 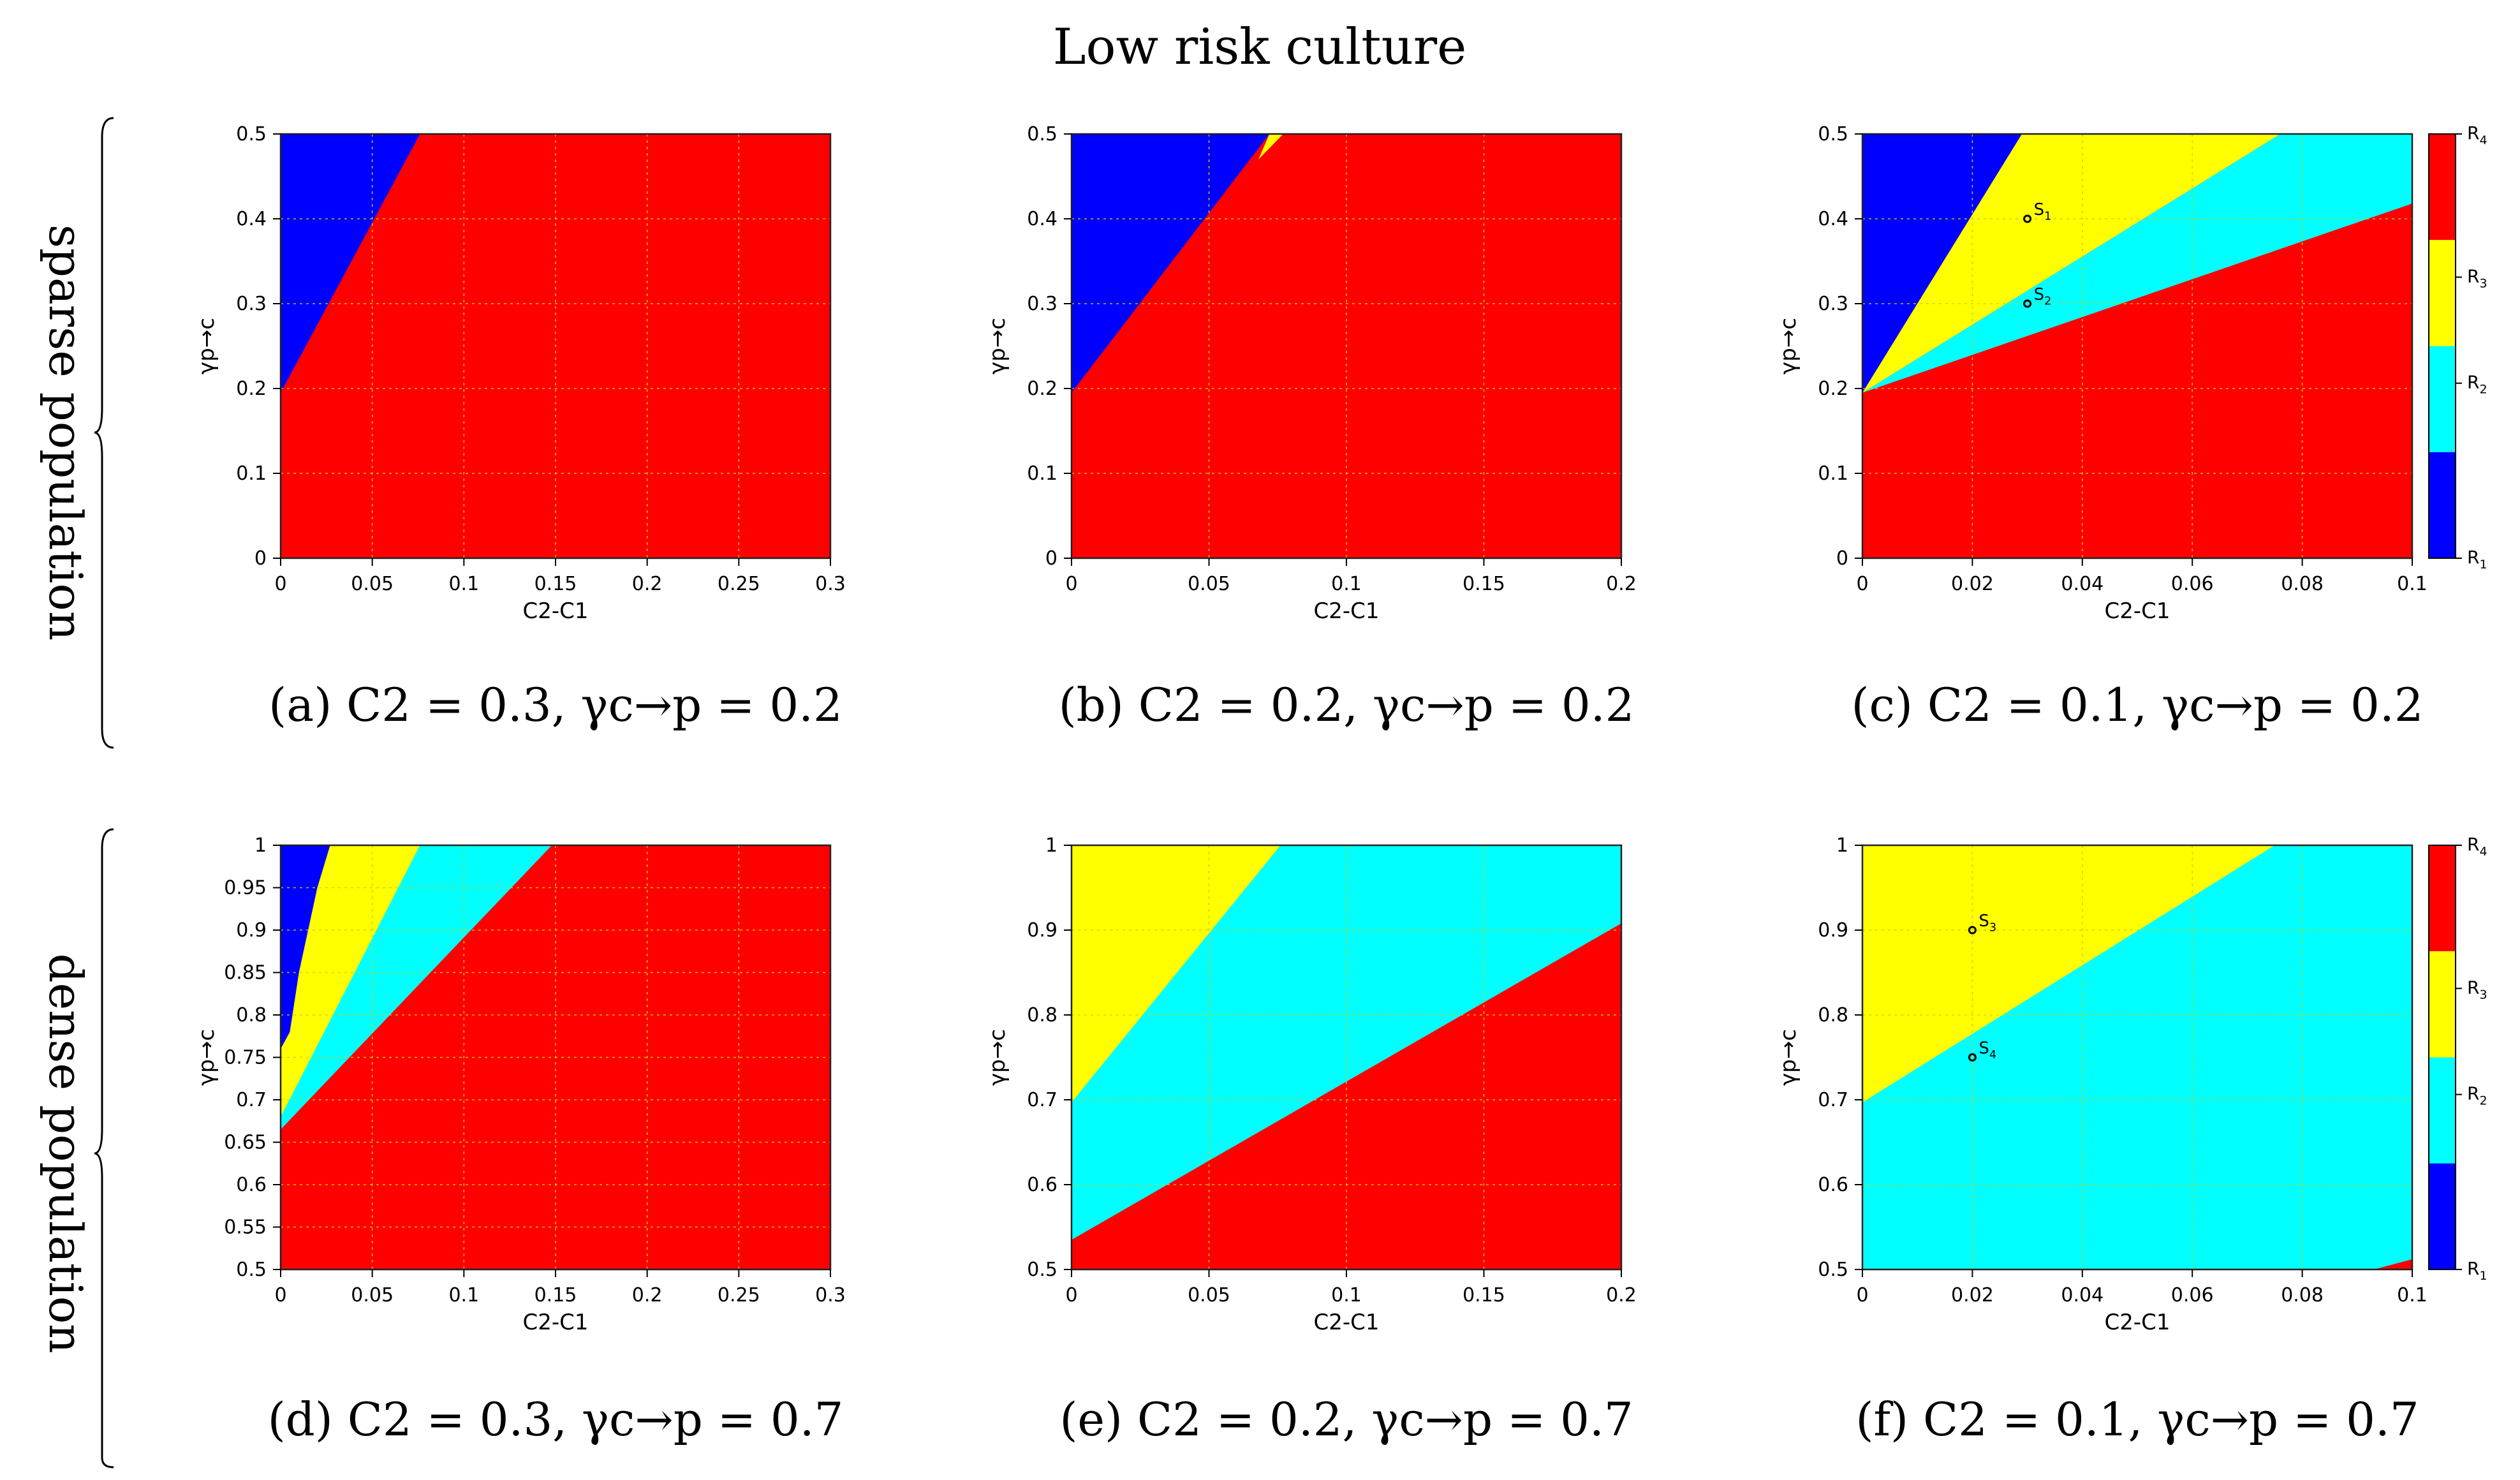 I want to click on region-r2, so click(x=2137, y=263).